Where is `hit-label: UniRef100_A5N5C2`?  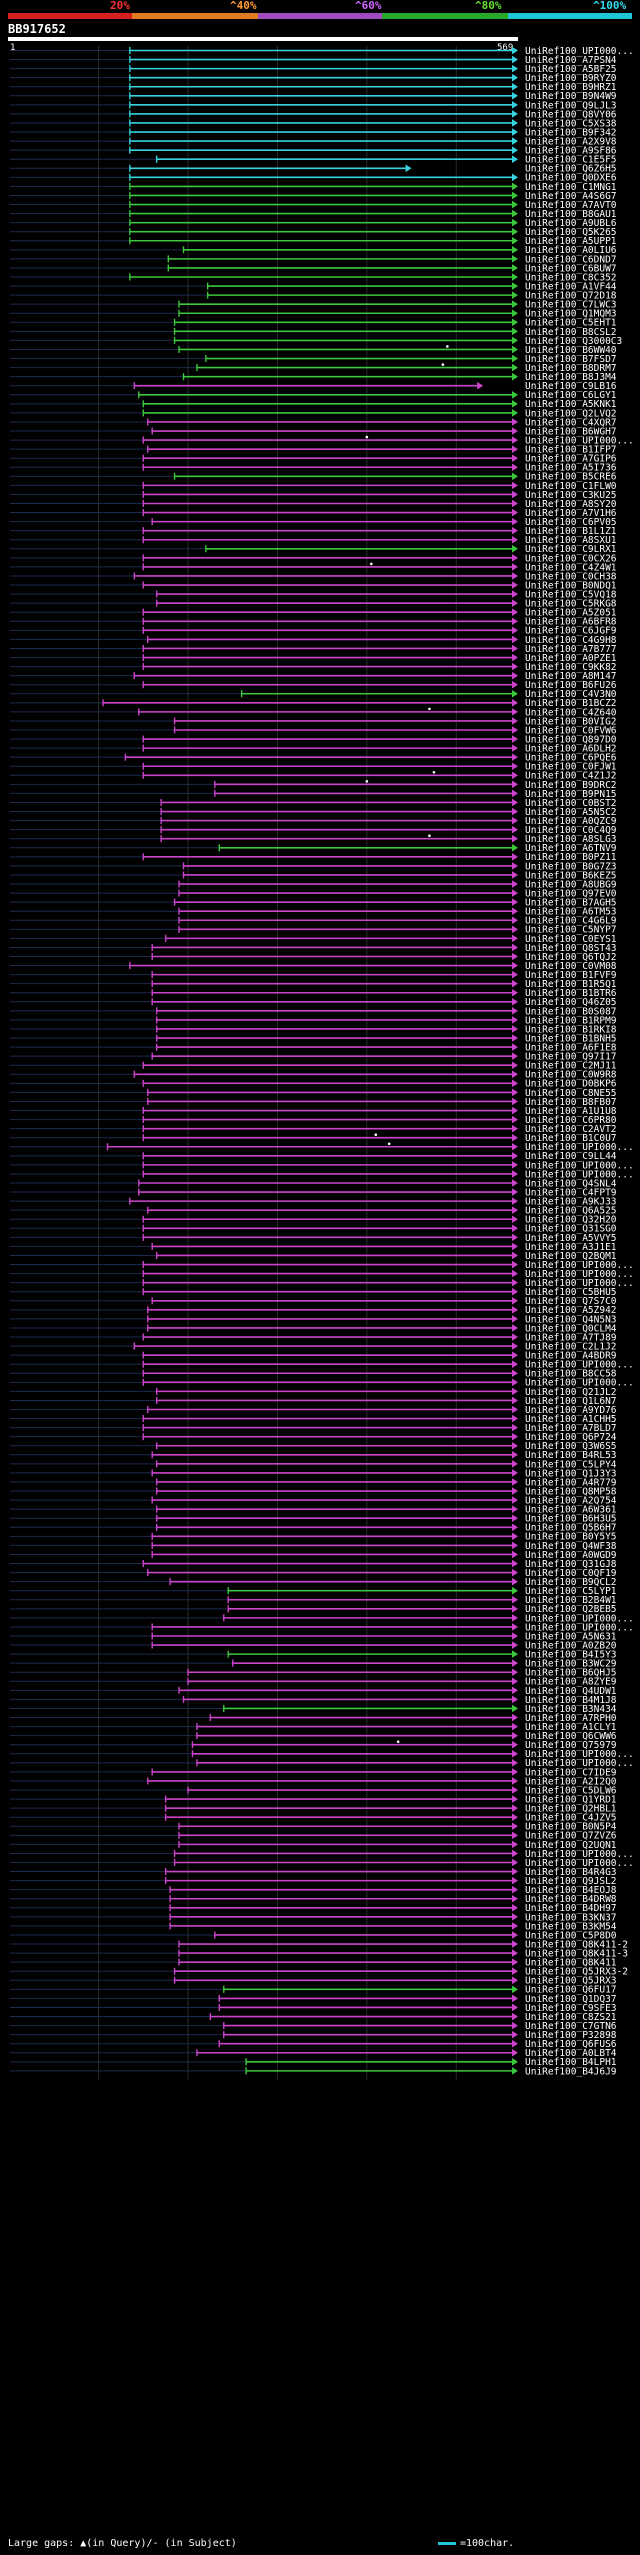
hit-label: UniRef100_A5N5C2 is located at coordinates (571, 812).